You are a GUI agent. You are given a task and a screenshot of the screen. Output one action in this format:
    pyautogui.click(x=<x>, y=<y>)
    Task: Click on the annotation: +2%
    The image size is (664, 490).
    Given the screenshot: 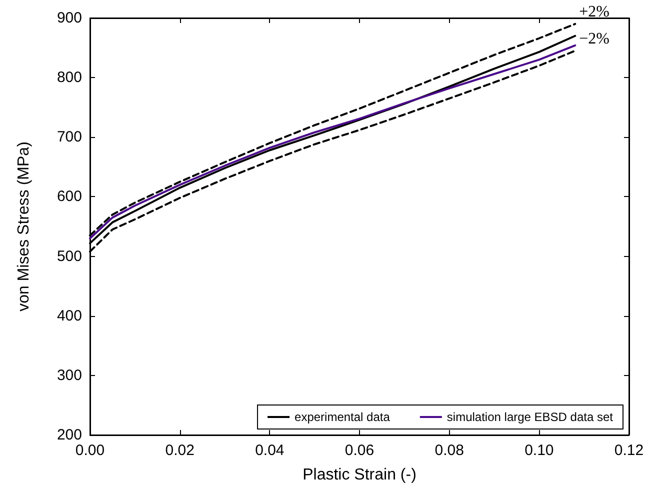 What is the action you would take?
    pyautogui.click(x=594, y=11)
    